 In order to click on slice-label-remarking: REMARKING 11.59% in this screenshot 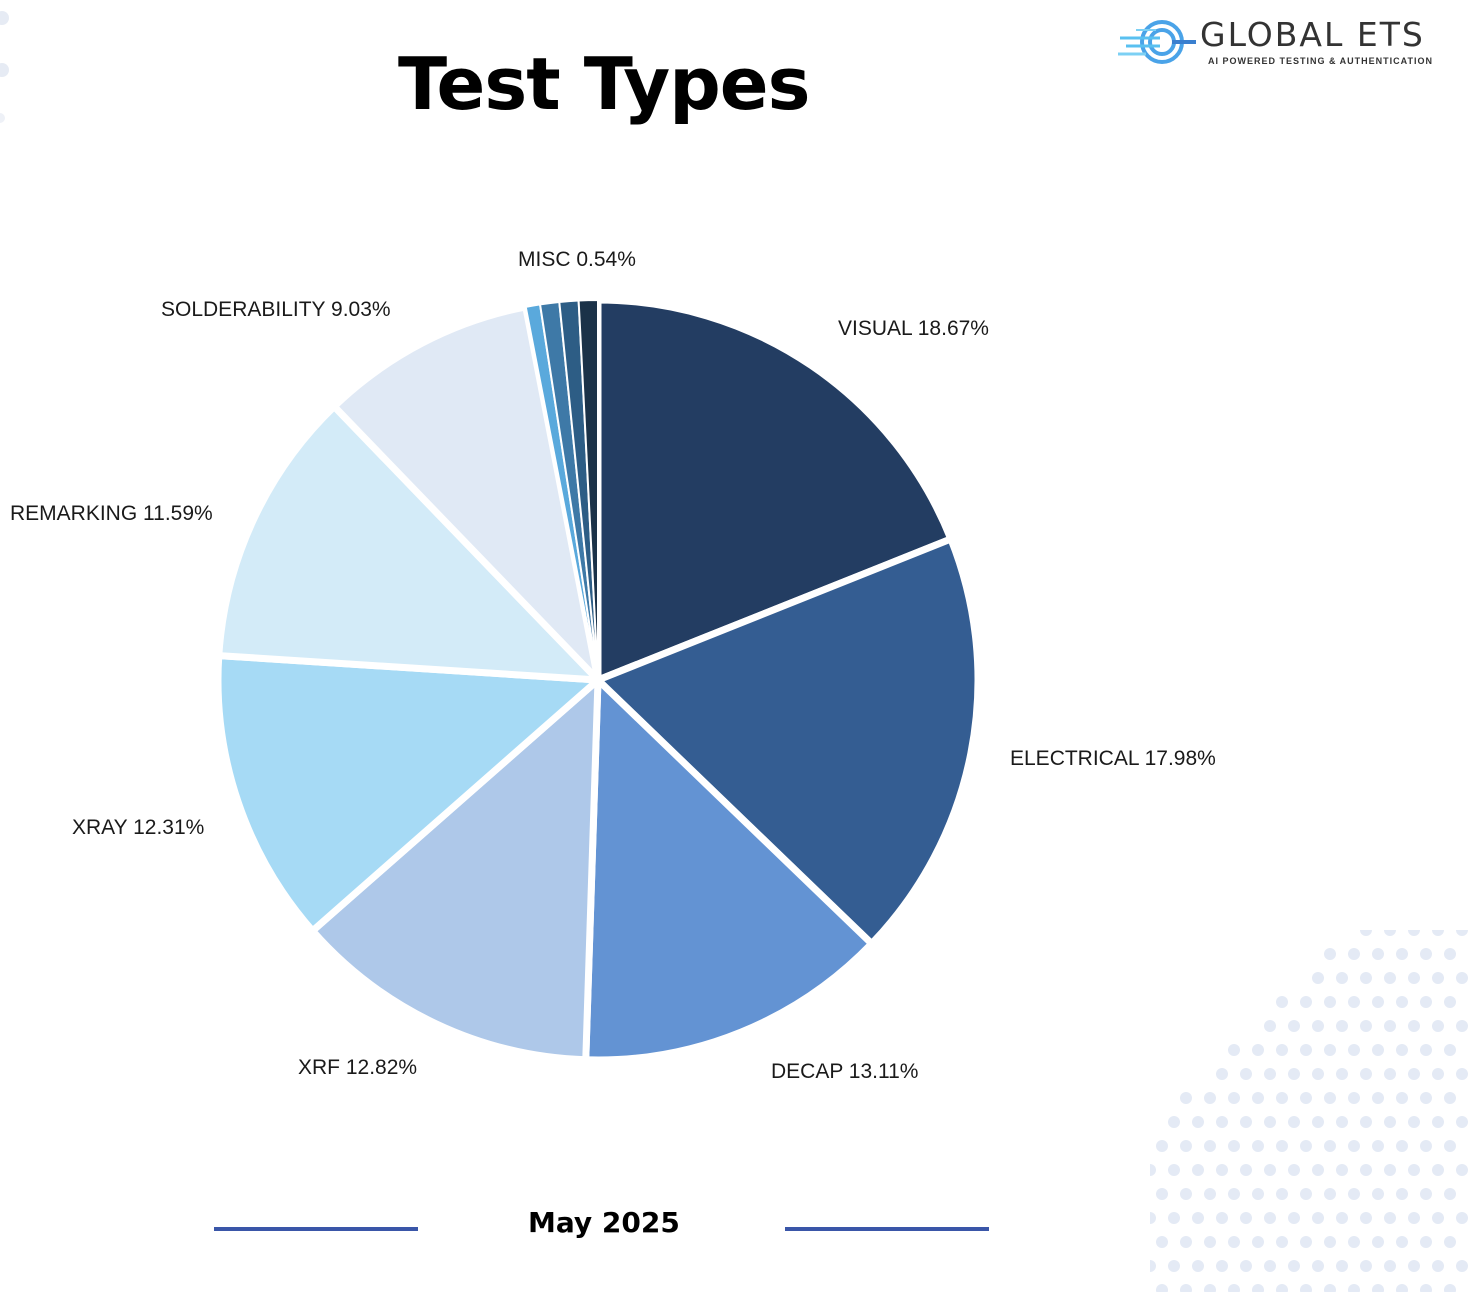, I will do `click(111, 513)`.